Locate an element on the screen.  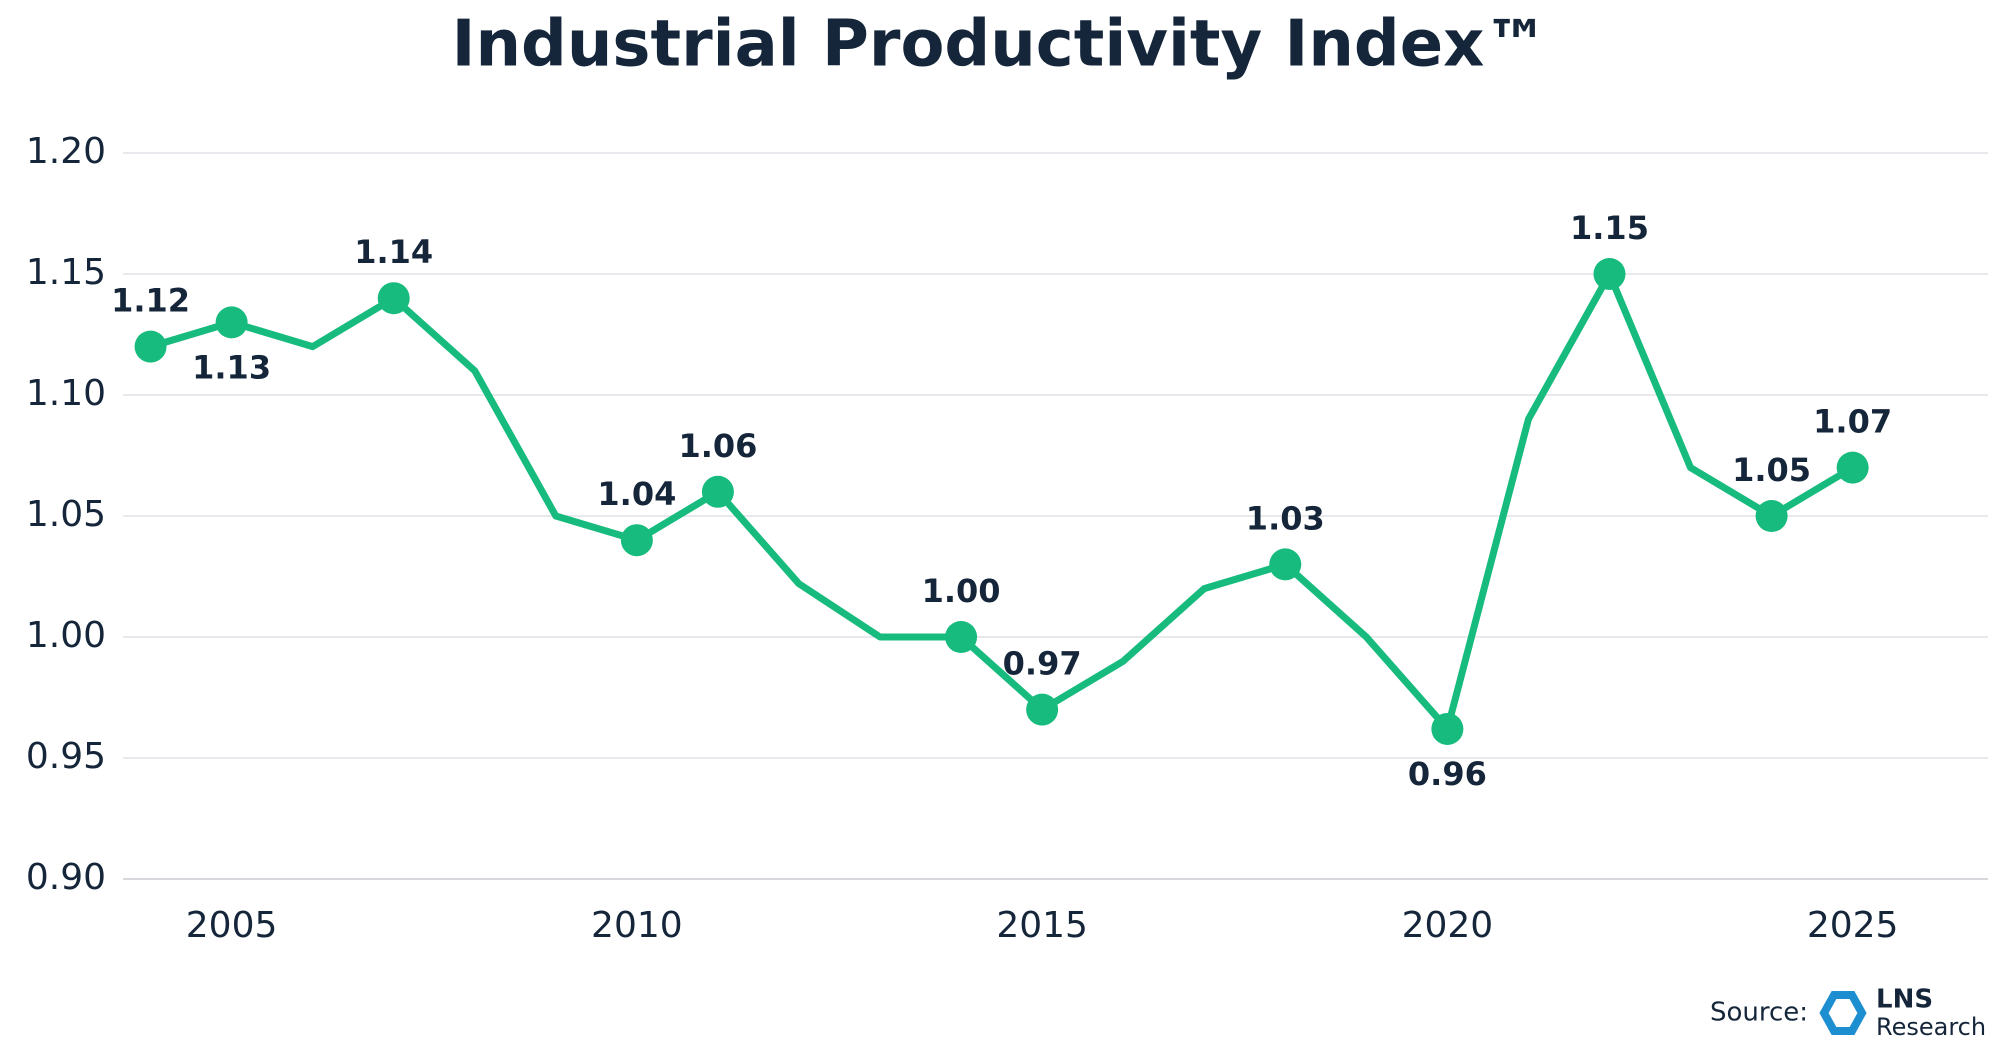
data-label: 0.96 is located at coordinates (1447, 774).